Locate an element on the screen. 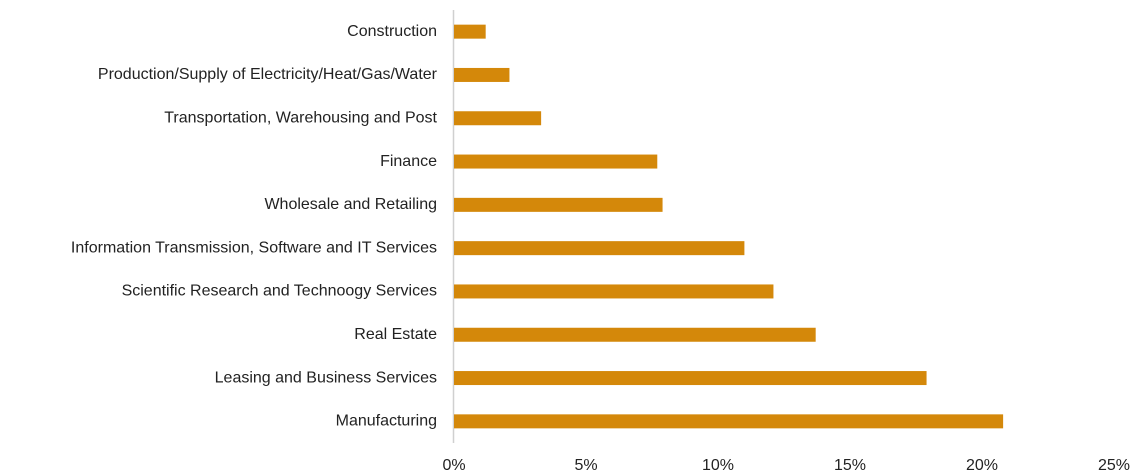 The width and height of the screenshot is (1140, 474). x-tick-label: 10% is located at coordinates (718, 465).